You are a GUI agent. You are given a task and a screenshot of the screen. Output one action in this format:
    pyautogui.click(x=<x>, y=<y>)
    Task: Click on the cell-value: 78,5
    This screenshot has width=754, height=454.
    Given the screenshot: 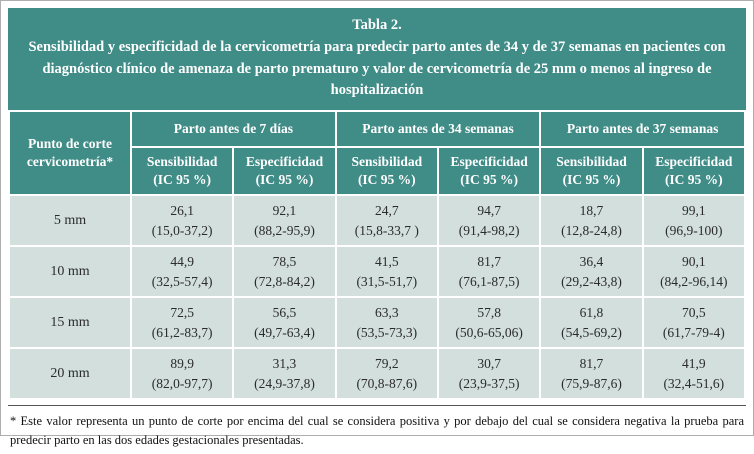 What is the action you would take?
    pyautogui.click(x=284, y=261)
    